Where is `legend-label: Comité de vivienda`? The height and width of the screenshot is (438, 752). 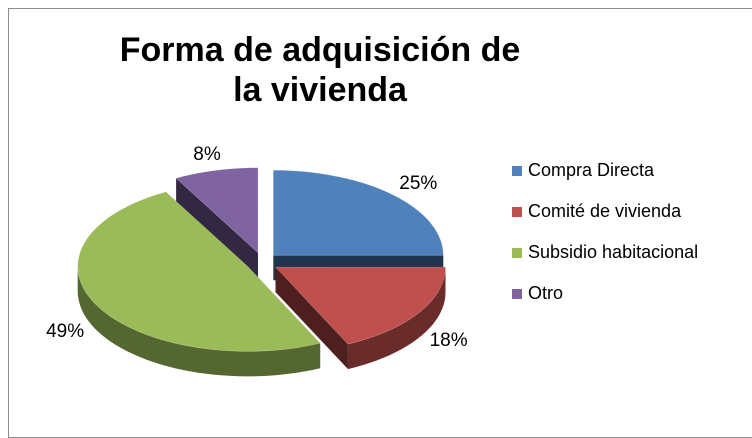 legend-label: Comité de vivienda is located at coordinates (605, 211).